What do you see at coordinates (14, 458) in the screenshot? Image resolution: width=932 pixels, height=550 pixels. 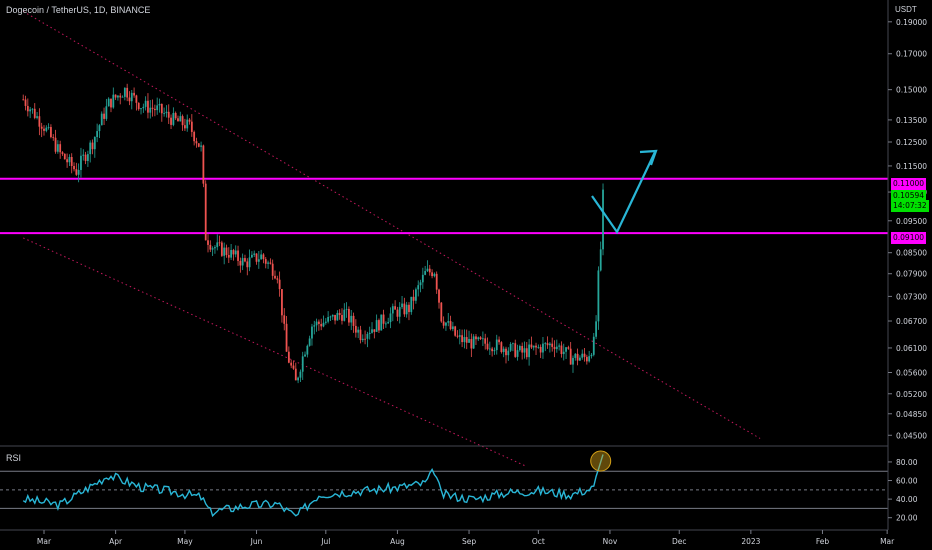 I see `rsi-label: RSI` at bounding box center [14, 458].